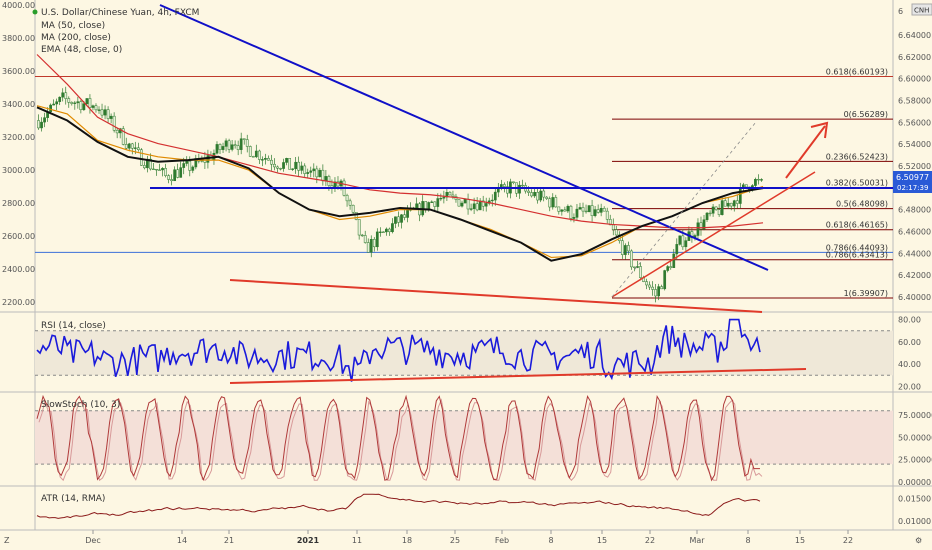  What do you see at coordinates (805, 152) in the screenshot?
I see `forecast-arrow` at bounding box center [805, 152].